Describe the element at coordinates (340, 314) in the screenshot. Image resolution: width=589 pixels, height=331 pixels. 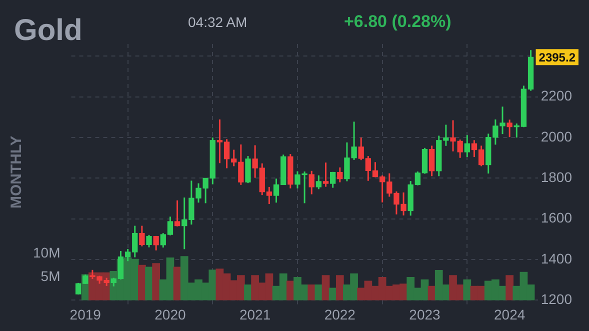
I see `x-tick-label: 2022` at that location.